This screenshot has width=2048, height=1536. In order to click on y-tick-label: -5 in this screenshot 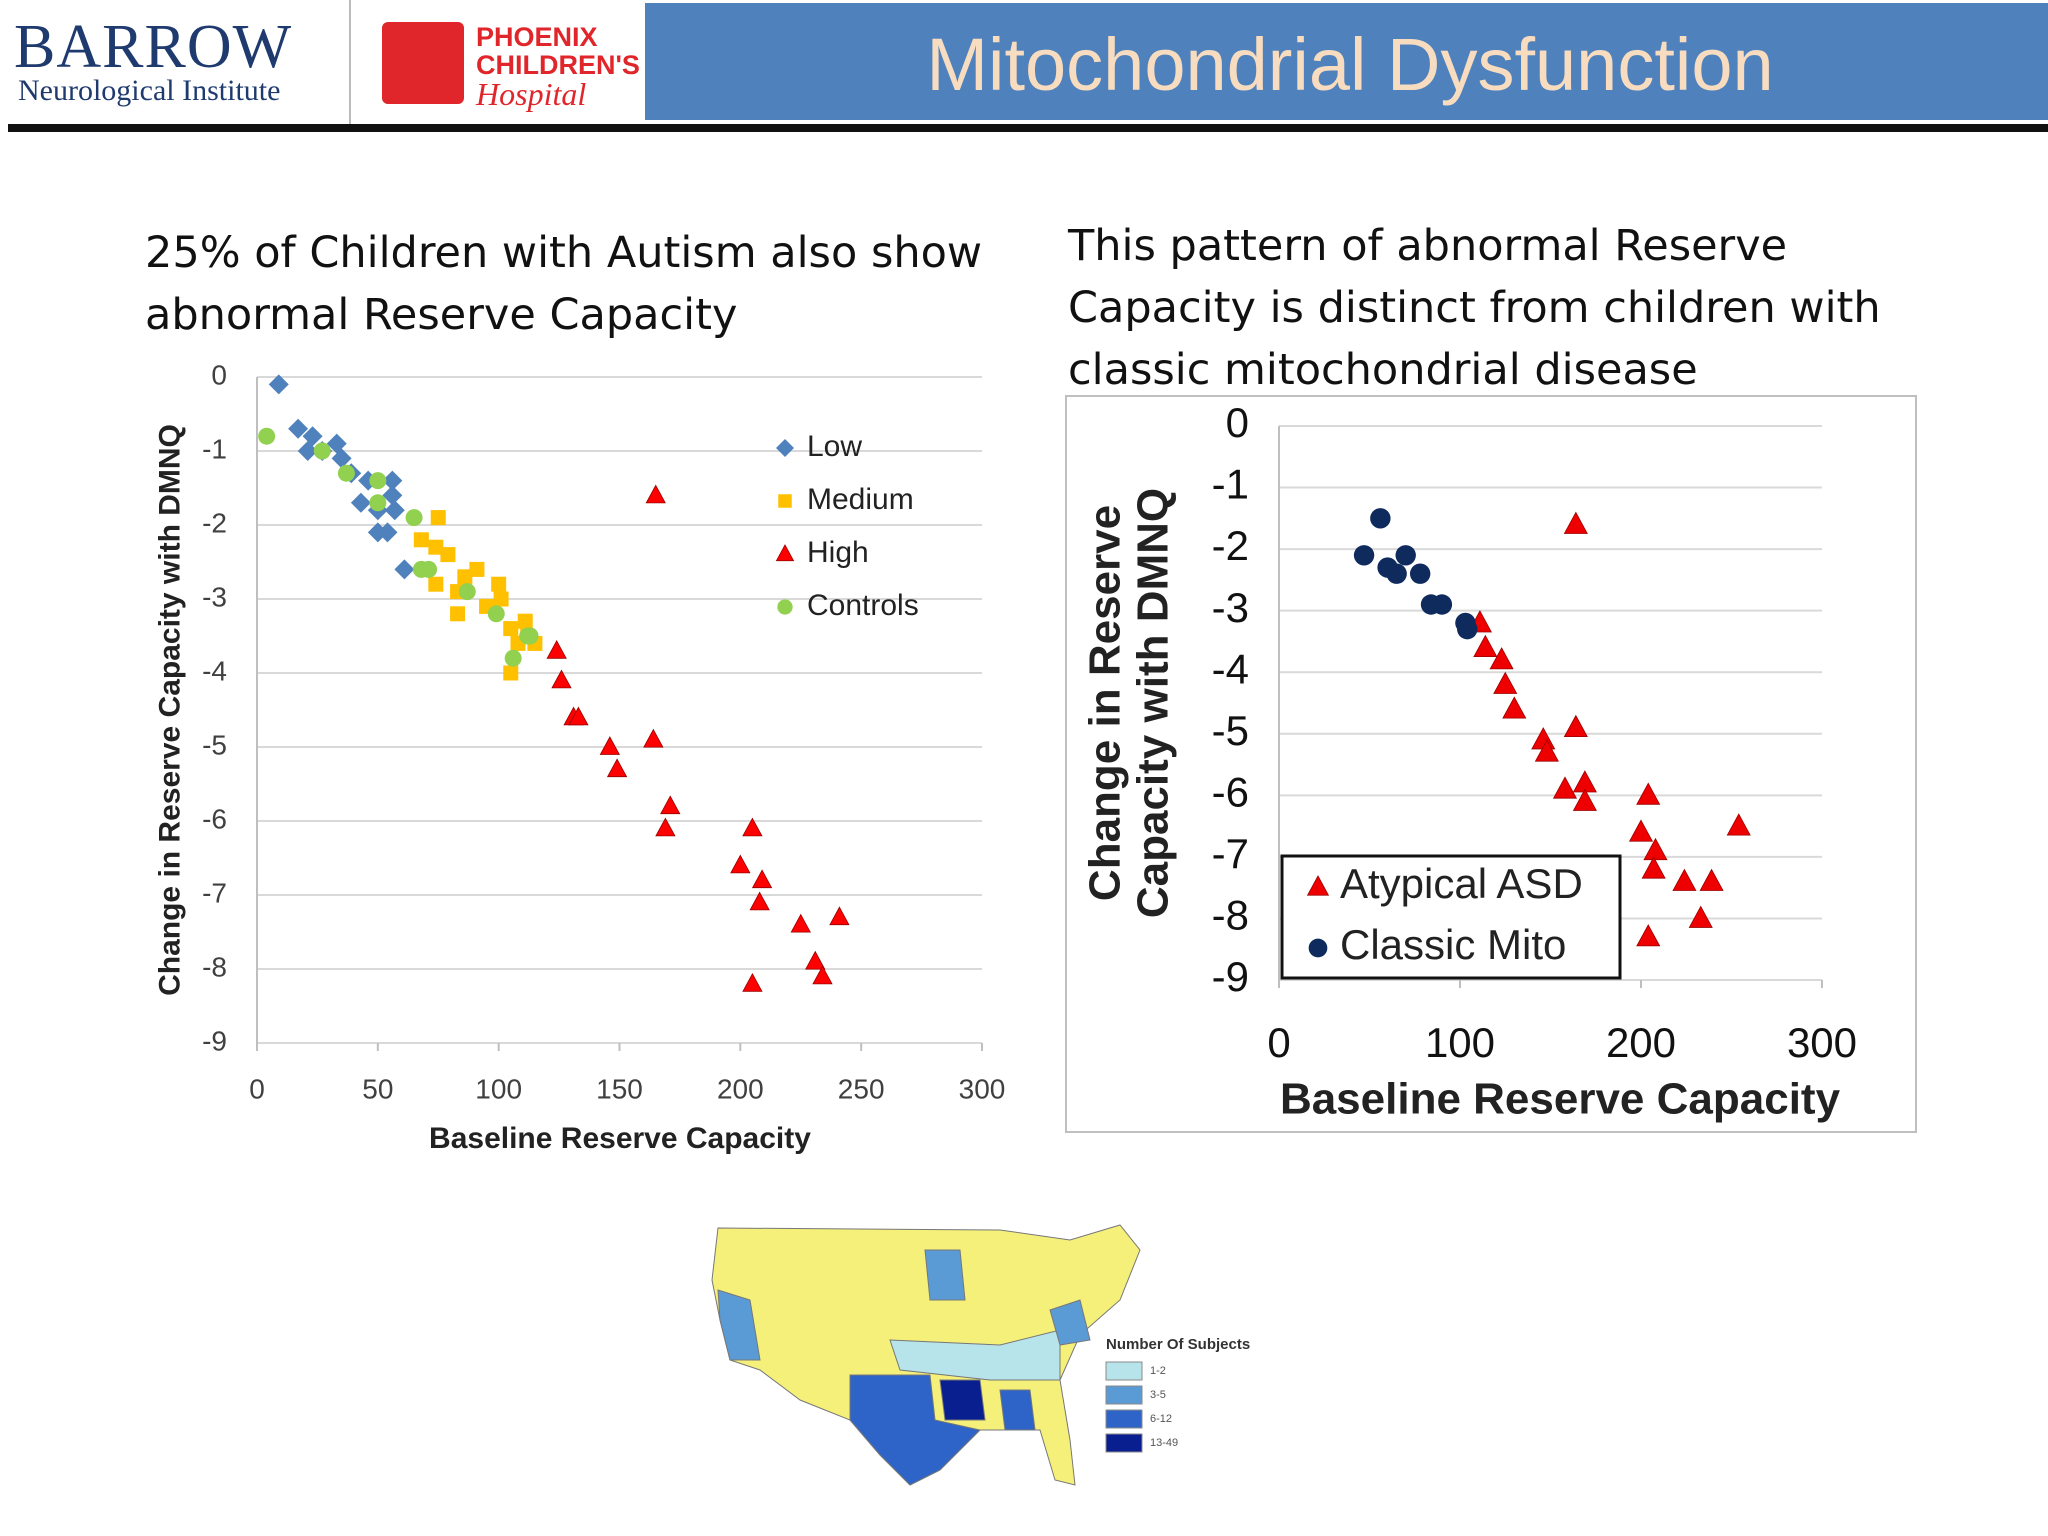, I will do `click(1230, 730)`.